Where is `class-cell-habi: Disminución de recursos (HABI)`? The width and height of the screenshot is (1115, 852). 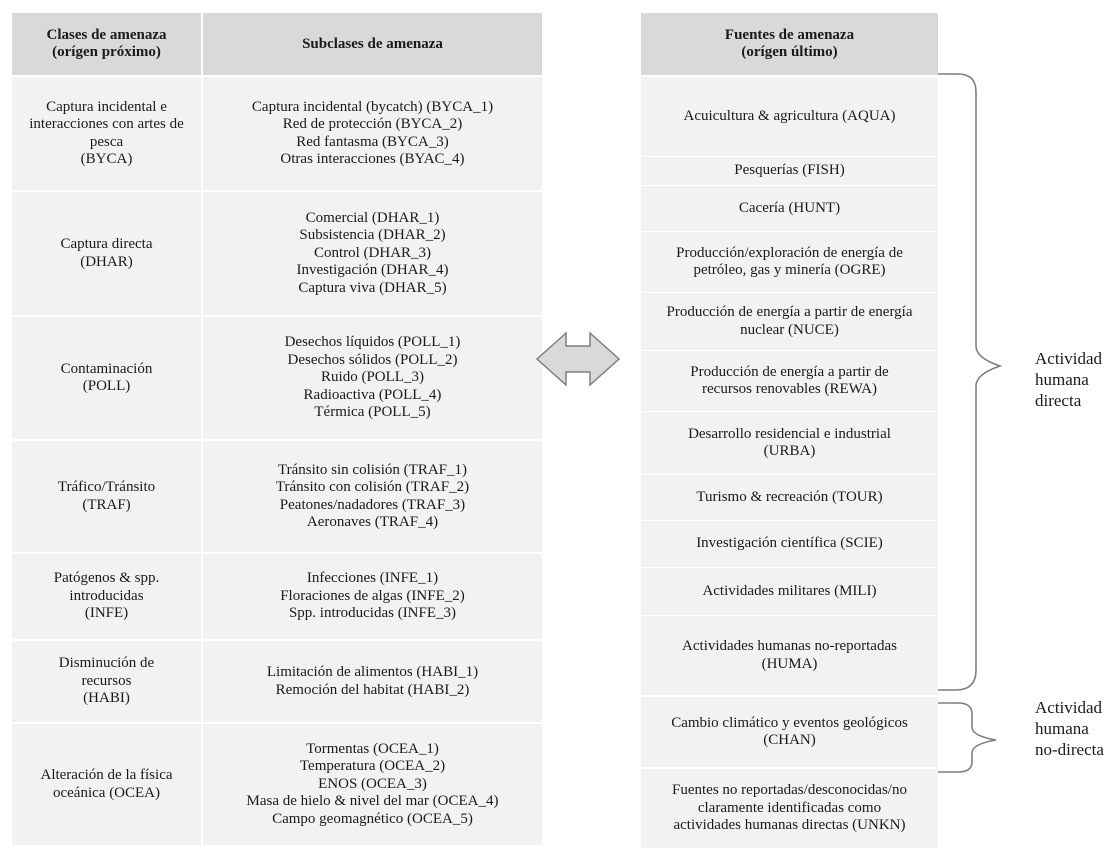 class-cell-habi: Disminución de recursos (HABI) is located at coordinates (106, 681).